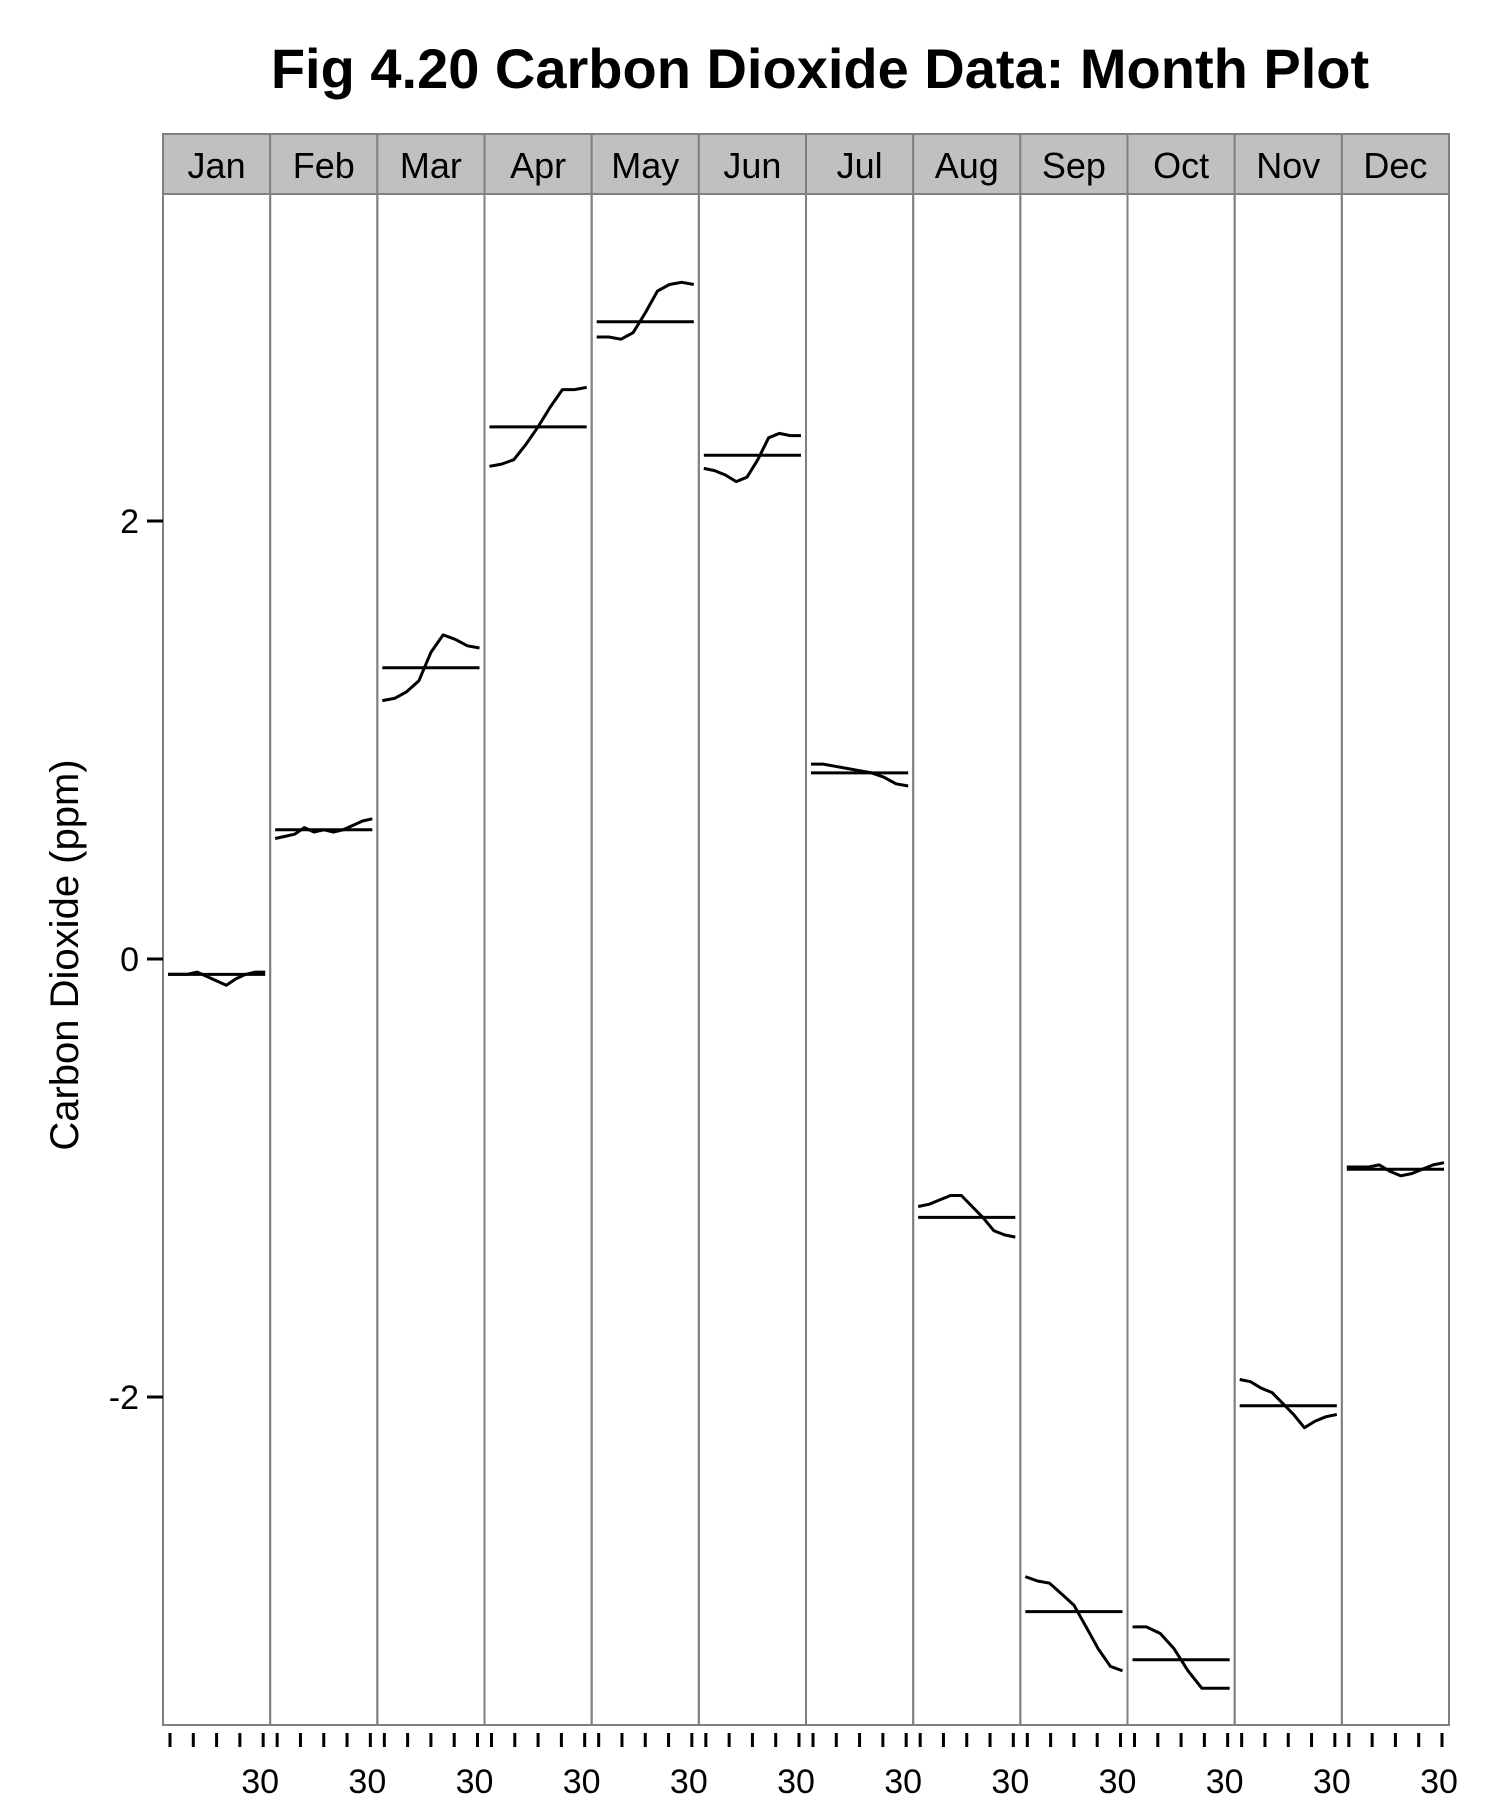  I want to click on panel-feb: Feb, so click(324, 929).